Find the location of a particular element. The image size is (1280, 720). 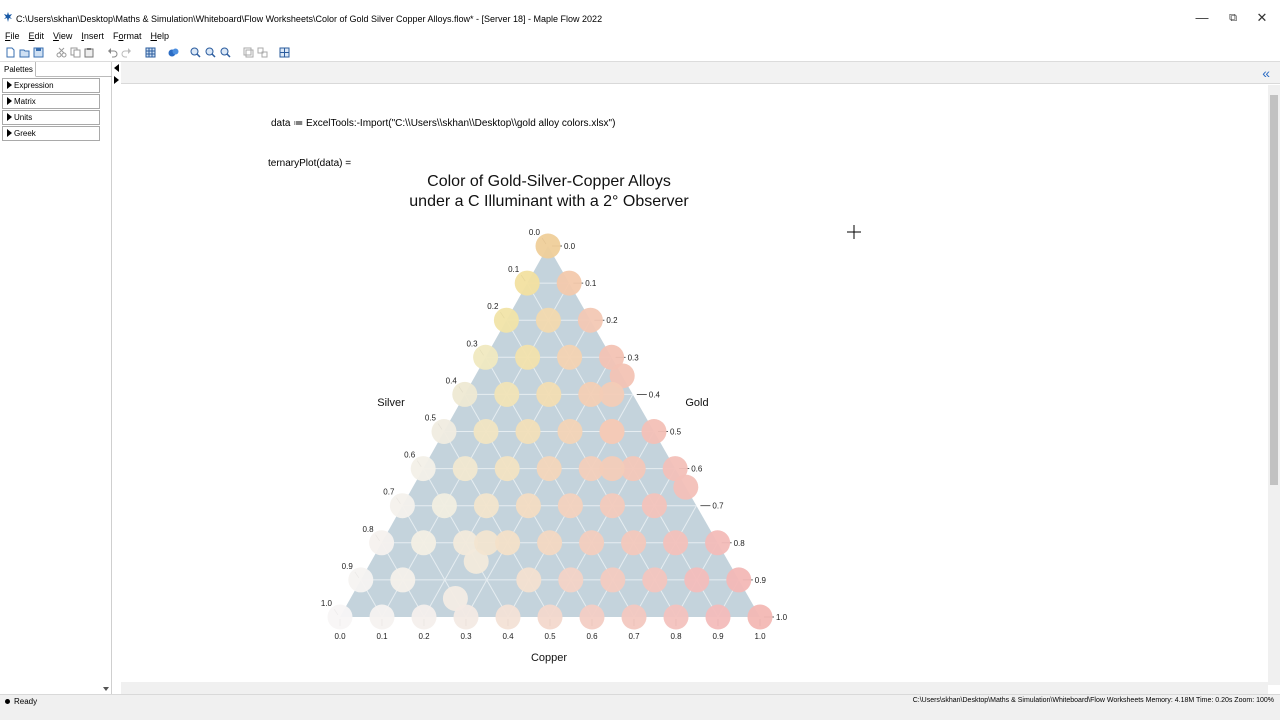

tick-label-copper: 0.6 is located at coordinates (592, 636).